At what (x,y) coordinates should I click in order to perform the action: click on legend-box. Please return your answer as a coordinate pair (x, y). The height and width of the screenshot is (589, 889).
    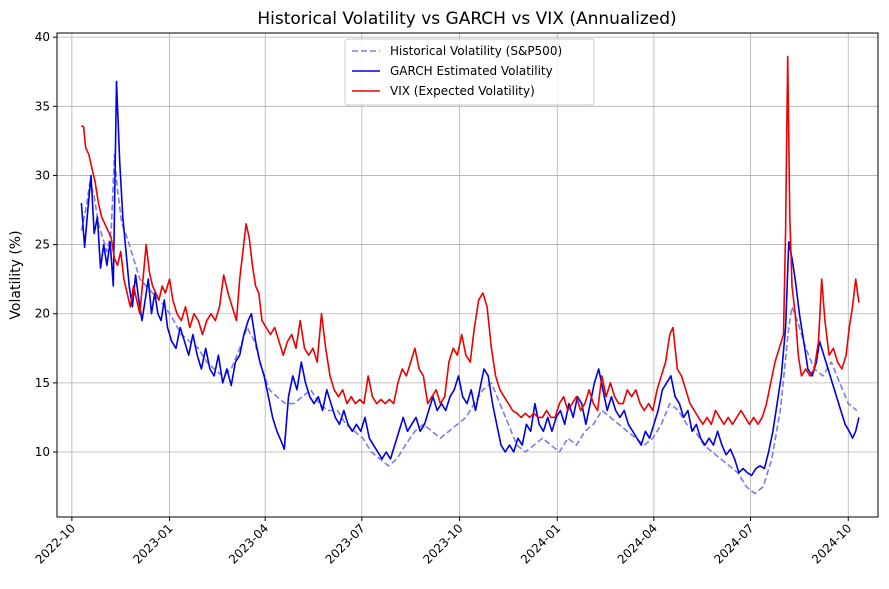
    Looking at the image, I should click on (469, 72).